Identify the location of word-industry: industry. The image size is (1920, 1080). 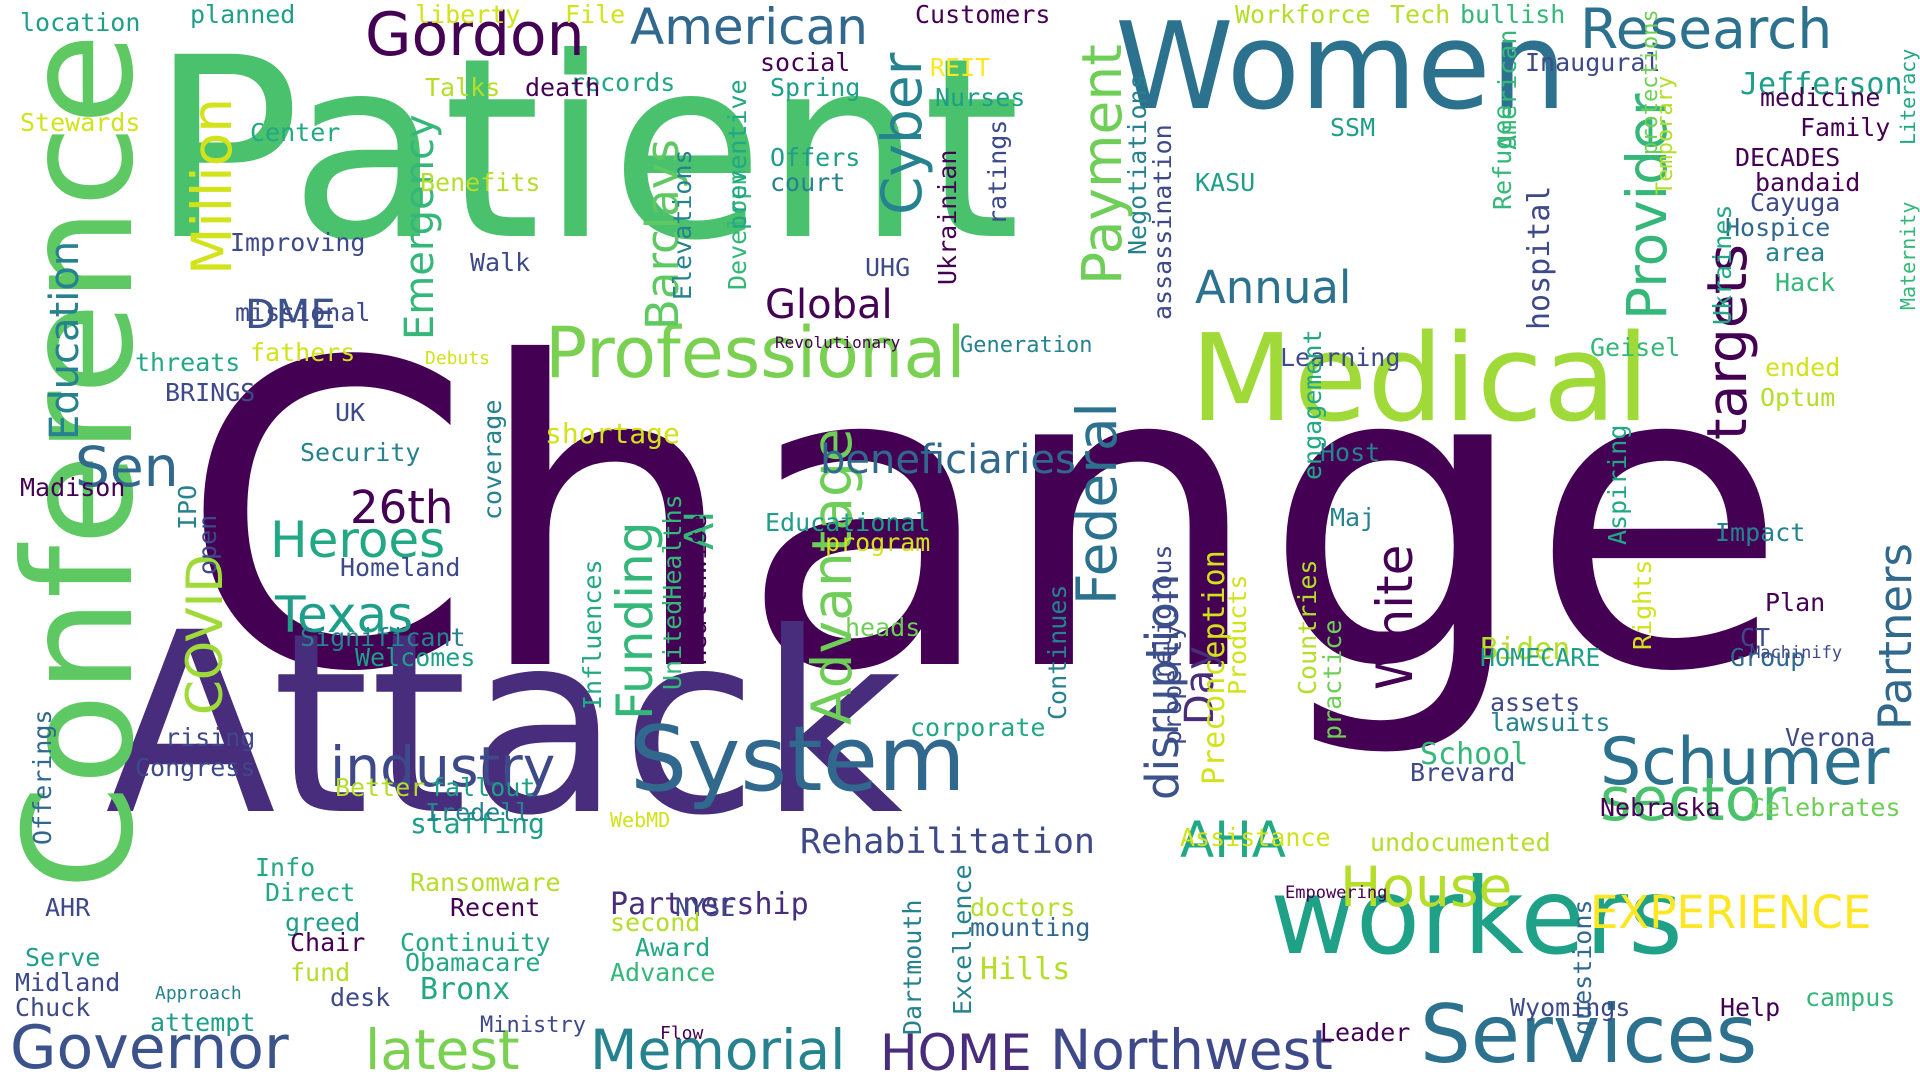
(443, 767).